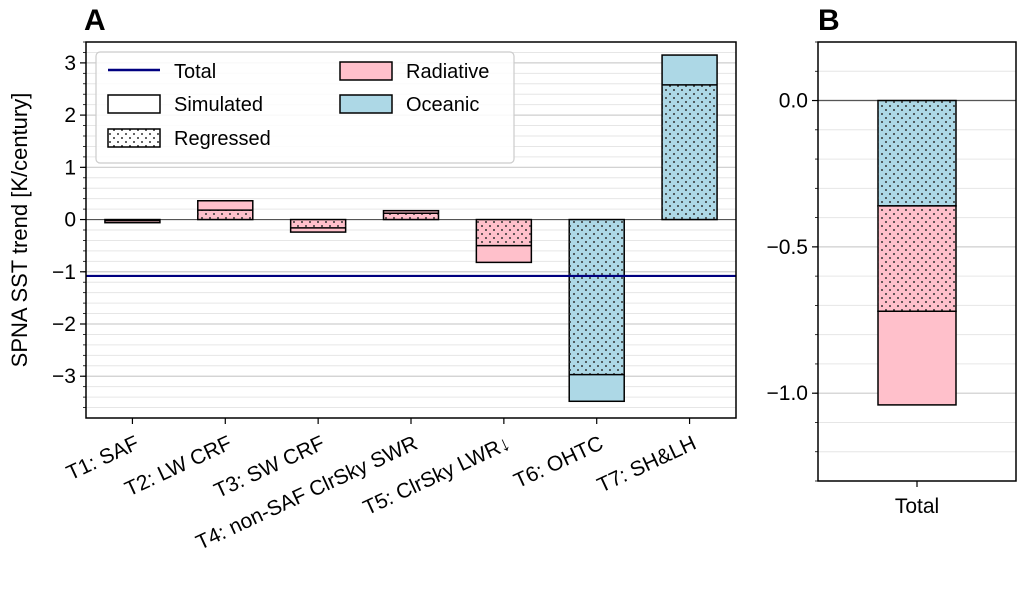 The width and height of the screenshot is (1024, 589). I want to click on panel-letter-a: A, so click(95, 20).